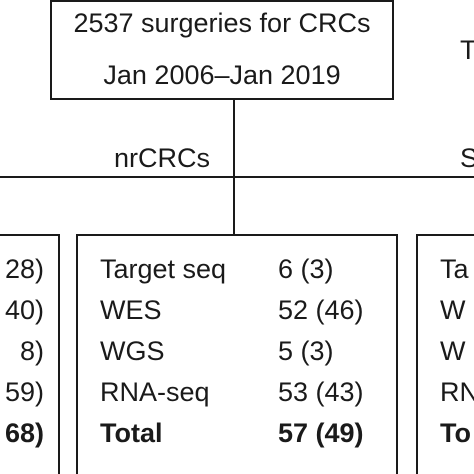 This screenshot has height=474, width=474. I want to click on left-row-fragment: 59), so click(24, 392).